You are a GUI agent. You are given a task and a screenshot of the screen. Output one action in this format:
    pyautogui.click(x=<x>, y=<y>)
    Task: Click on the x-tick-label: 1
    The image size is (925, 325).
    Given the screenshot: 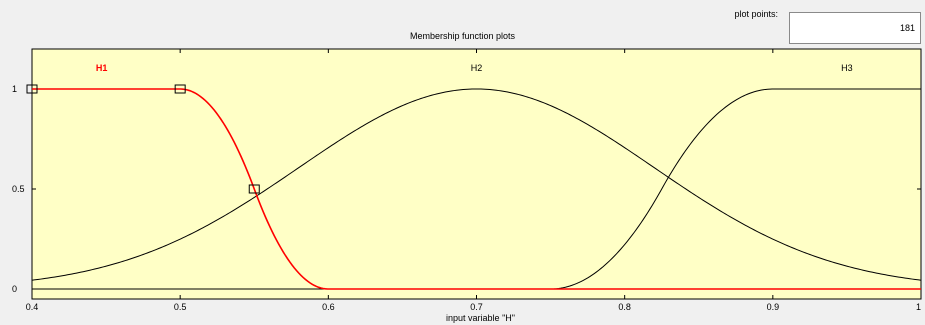 What is the action you would take?
    pyautogui.click(x=918, y=307)
    